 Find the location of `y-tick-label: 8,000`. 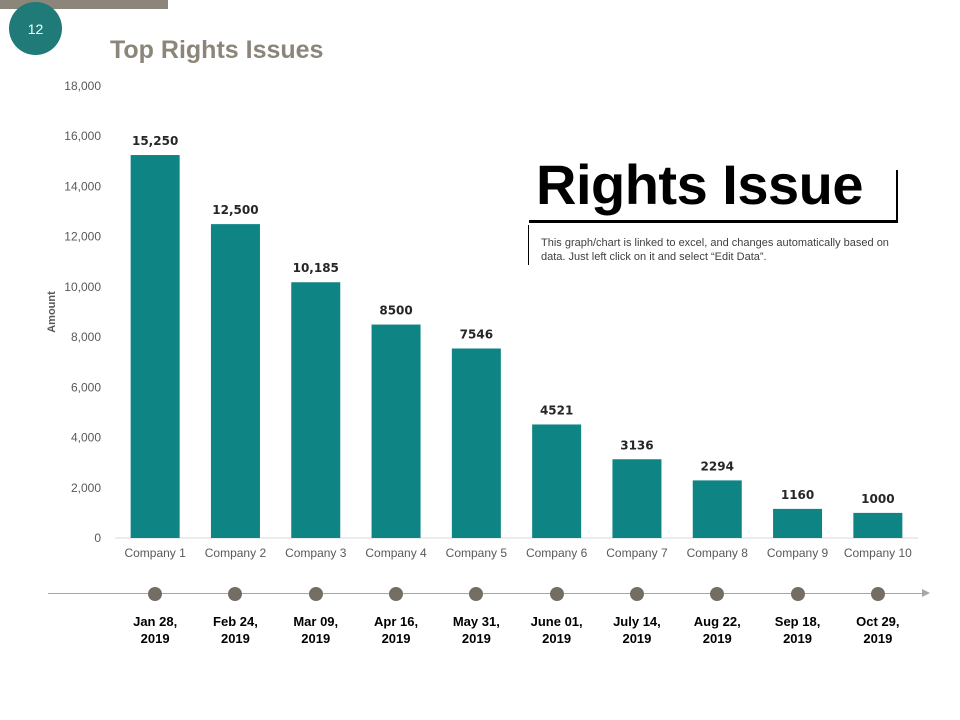

y-tick-label: 8,000 is located at coordinates (86, 337).